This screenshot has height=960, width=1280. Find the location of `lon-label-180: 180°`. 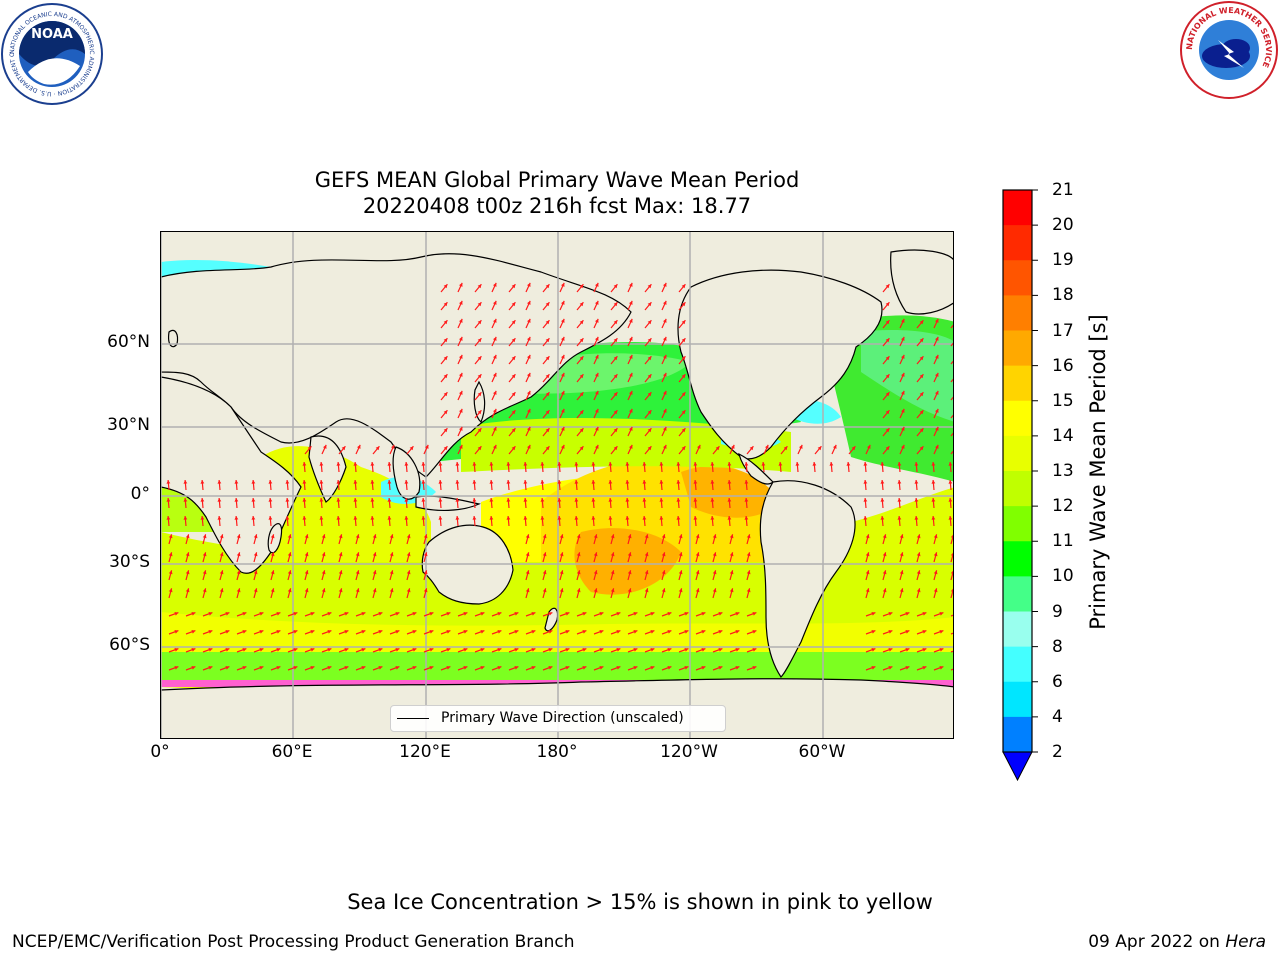

lon-label-180: 180° is located at coordinates (557, 752).